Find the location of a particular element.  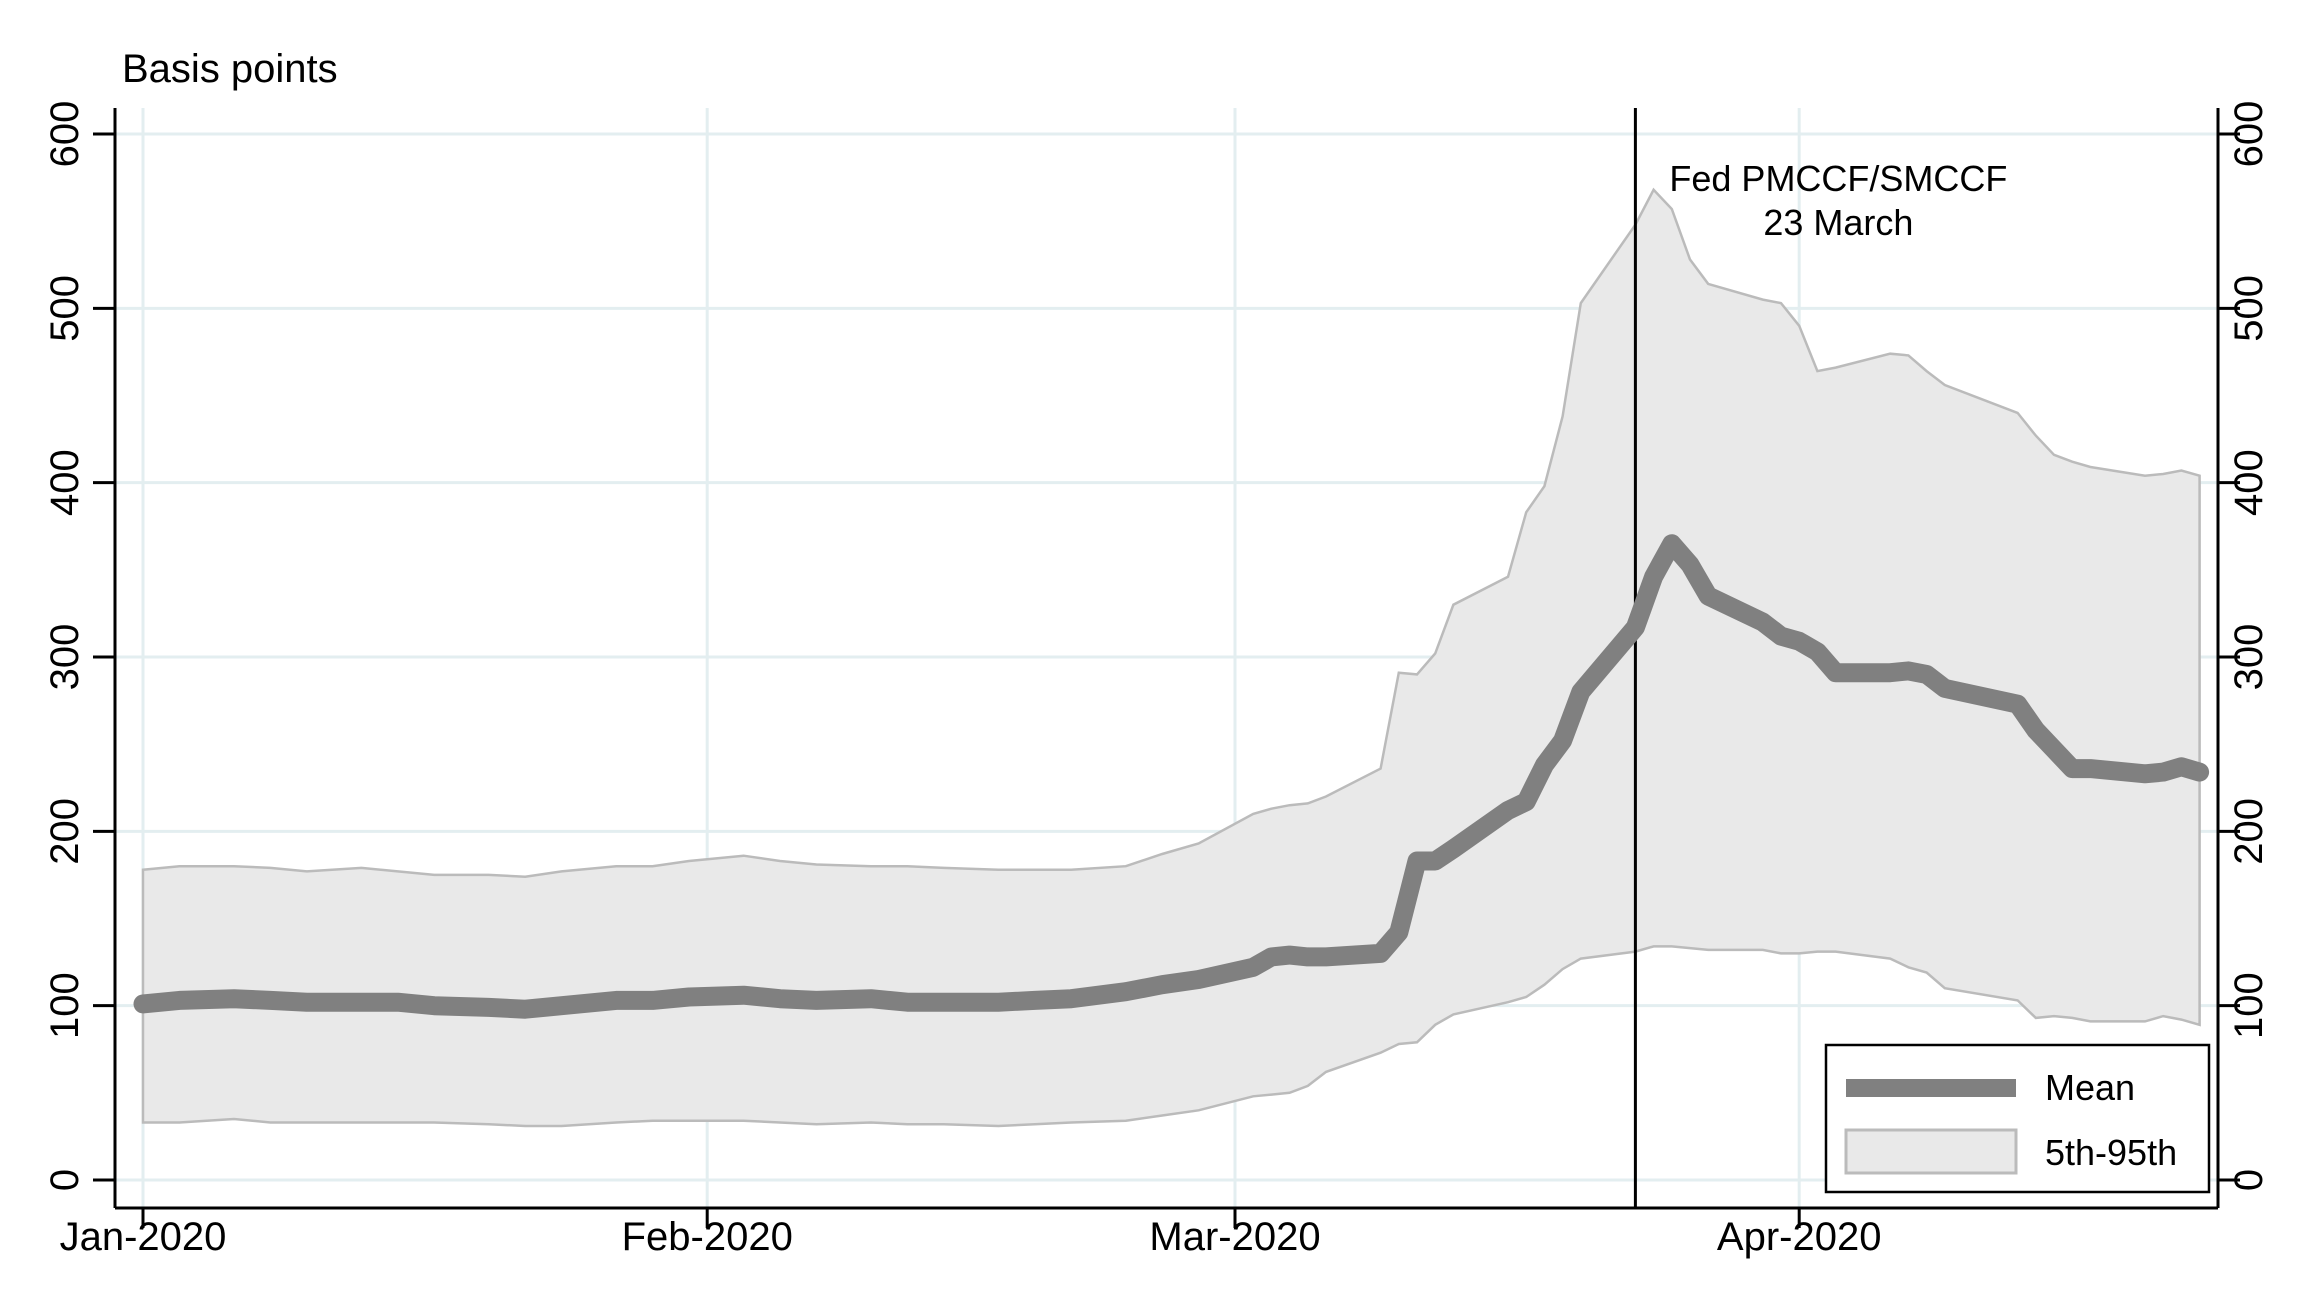

legend-band-label: 5th-95th is located at coordinates (2111, 1152).